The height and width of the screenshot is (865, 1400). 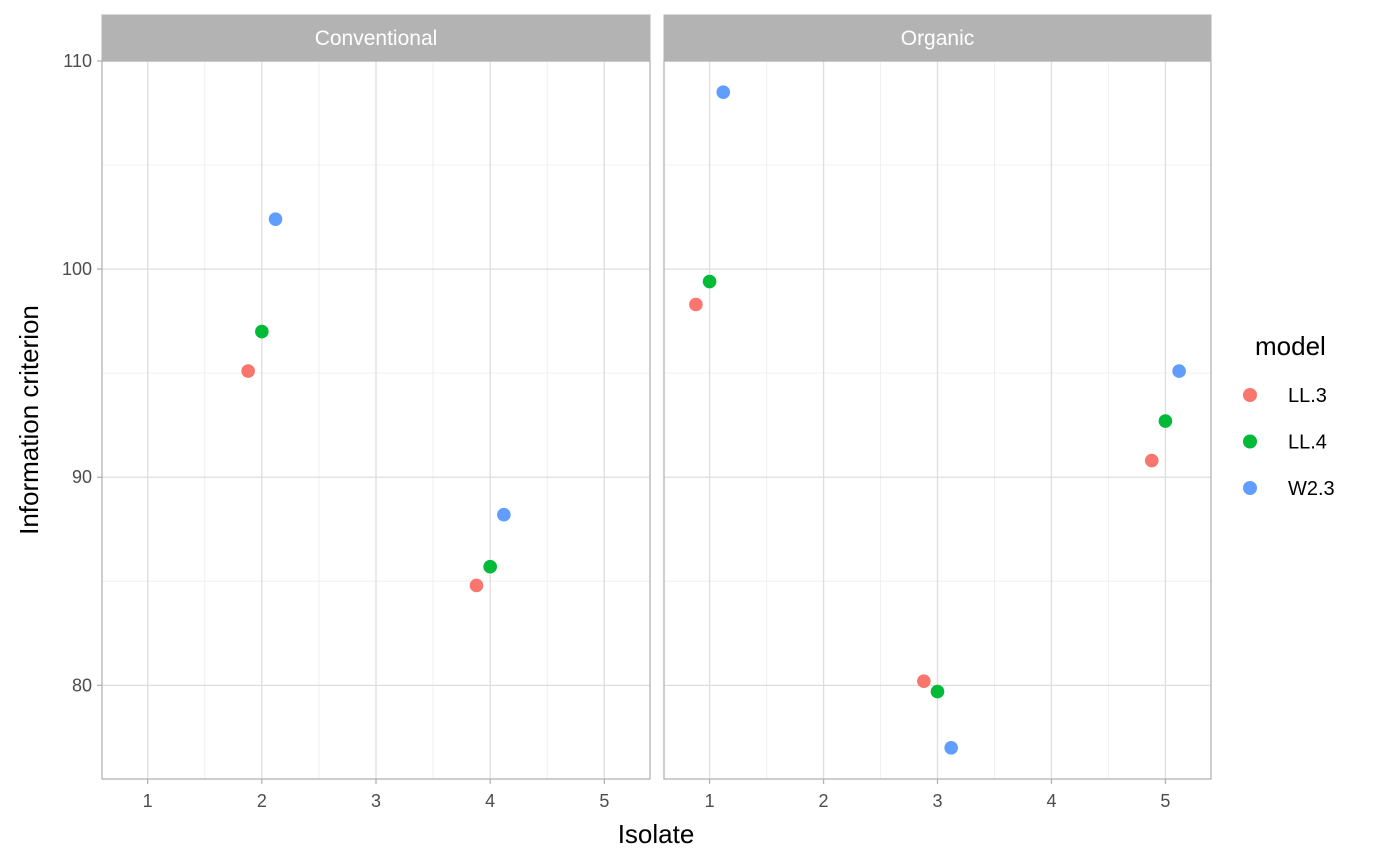 I want to click on legend-entry-ll-4: LL.4, so click(x=1285, y=443).